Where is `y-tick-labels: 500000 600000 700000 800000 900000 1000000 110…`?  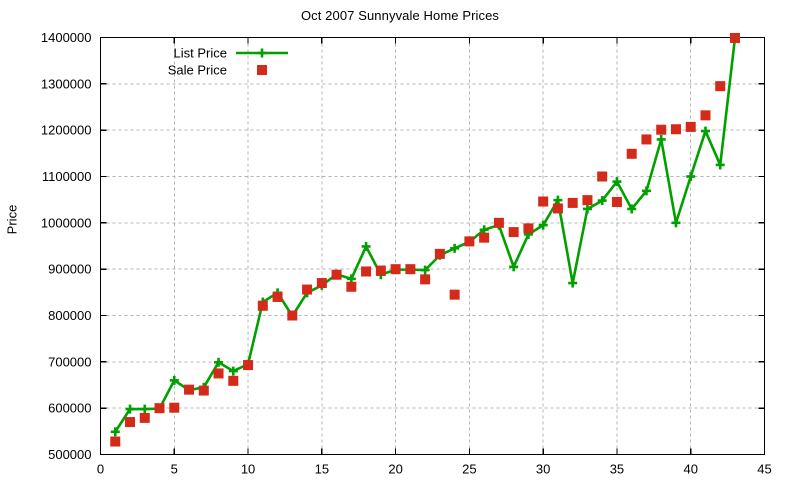
y-tick-labels: 500000 600000 700000 800000 900000 1000000 110… is located at coordinates (66, 246).